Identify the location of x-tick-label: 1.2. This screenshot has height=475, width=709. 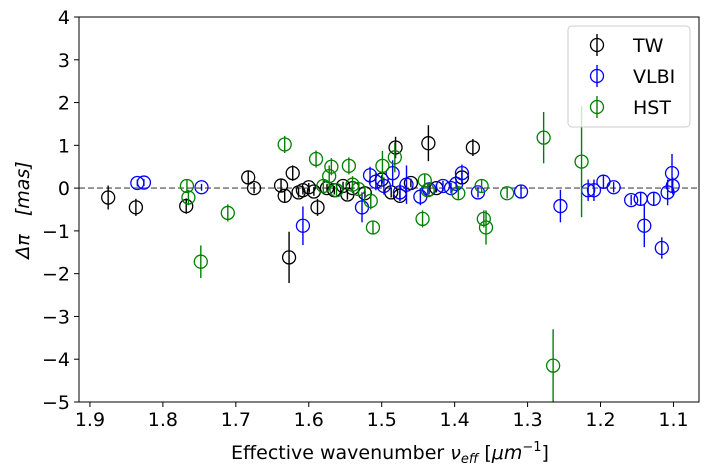
(600, 420).